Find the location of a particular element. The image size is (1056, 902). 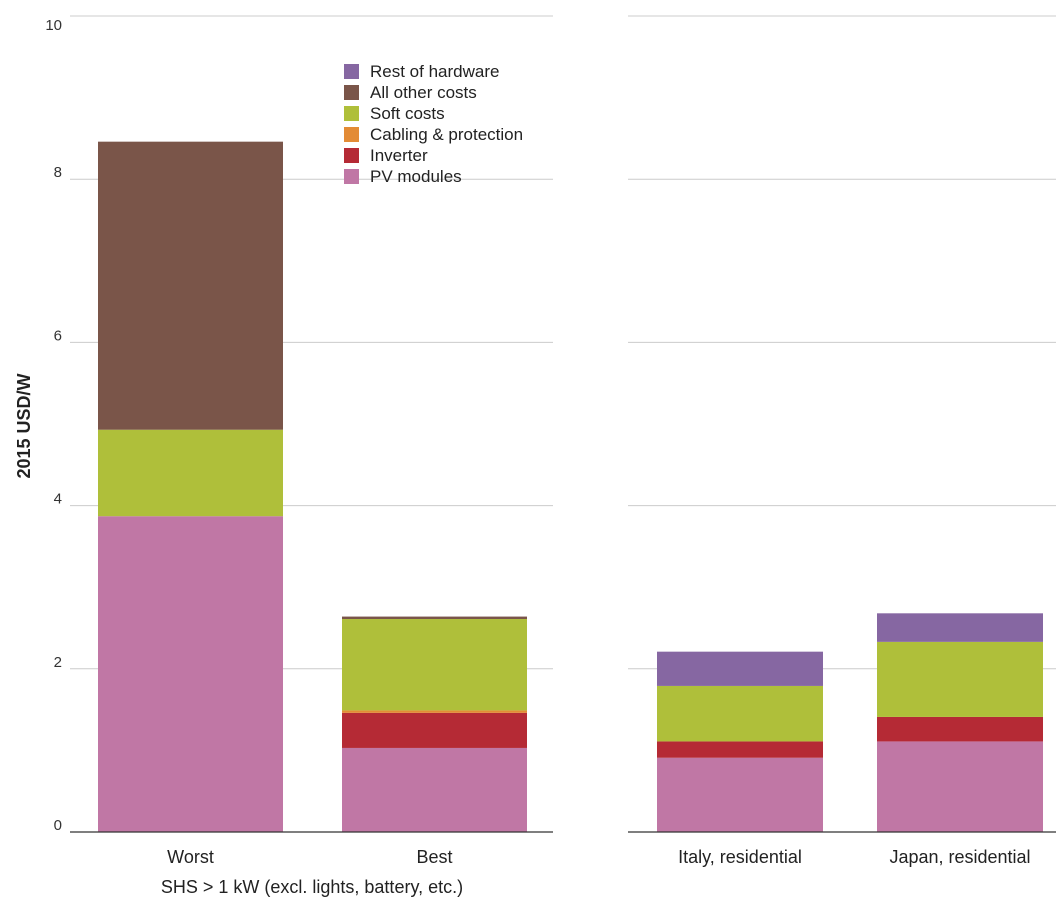

legend-label: All other costs is located at coordinates (423, 92).